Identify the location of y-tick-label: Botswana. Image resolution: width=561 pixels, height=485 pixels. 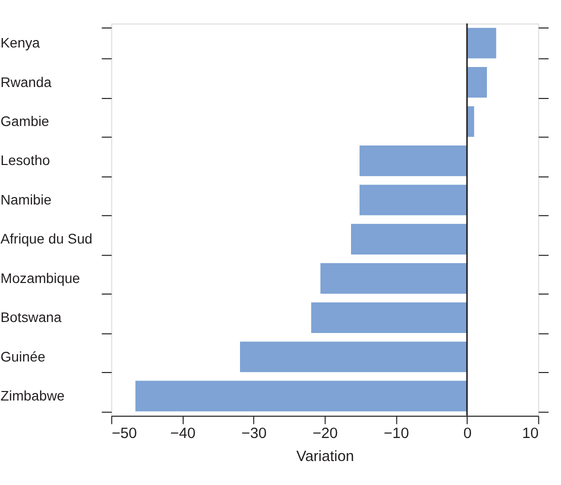
(31, 317).